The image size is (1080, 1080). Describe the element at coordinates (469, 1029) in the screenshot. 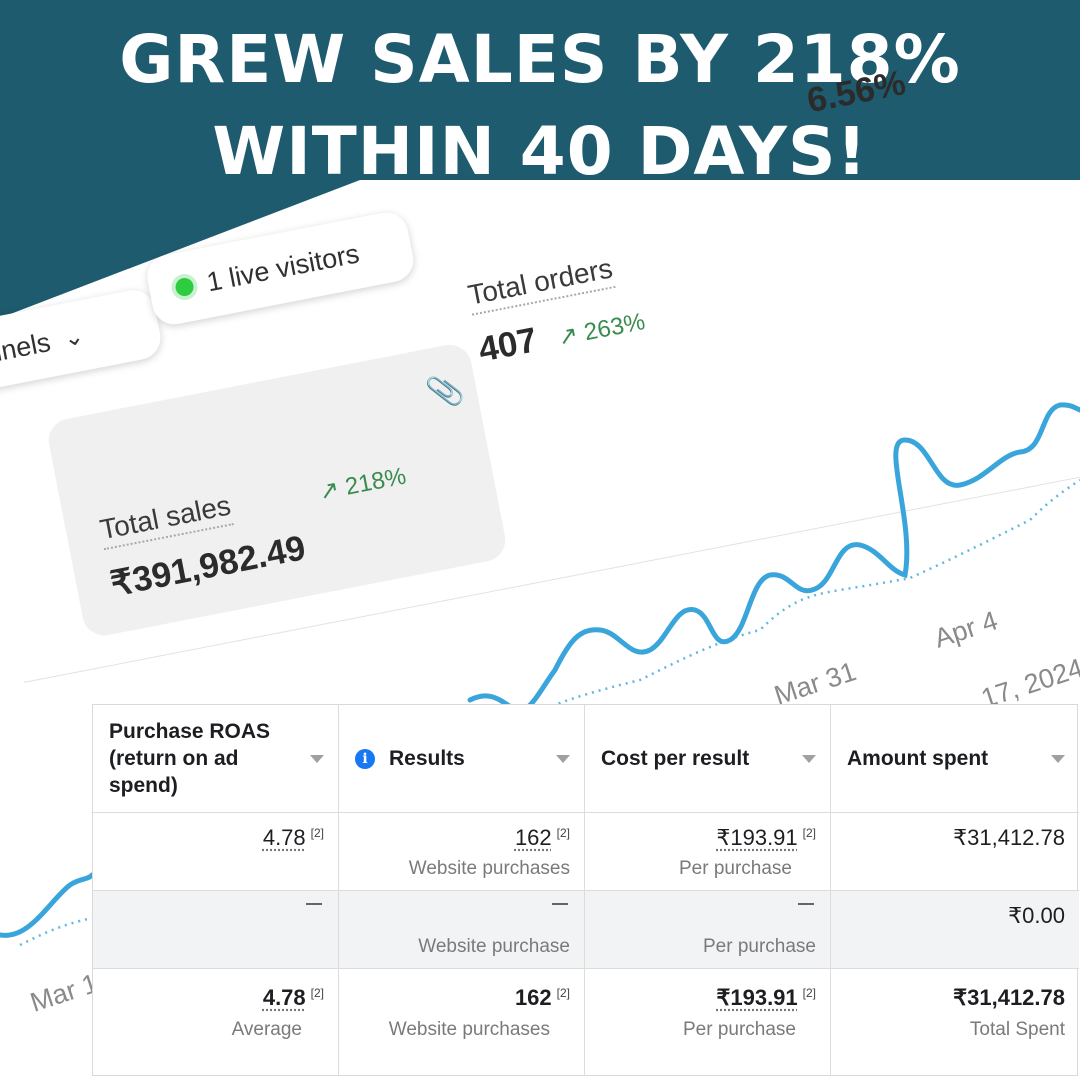

I see `total-results-sub: Website purchases` at that location.